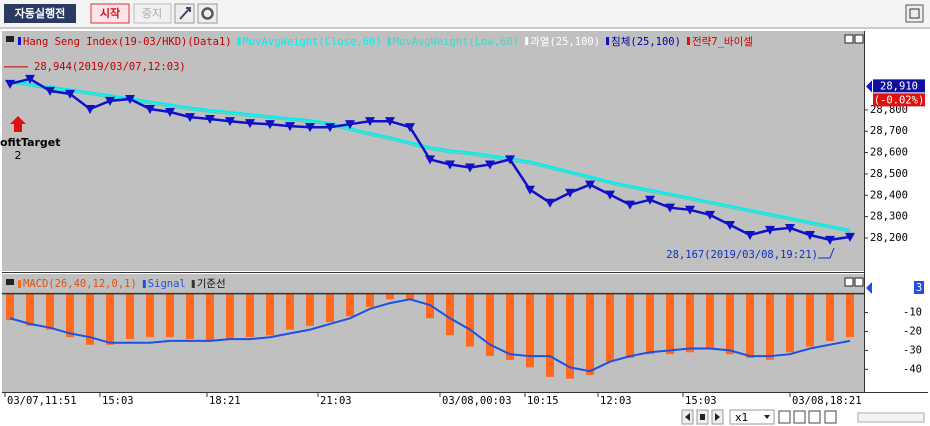 Image resolution: width=930 pixels, height=426 pixels. Describe the element at coordinates (702, 417) in the screenshot. I see `stop-glyph` at that location.